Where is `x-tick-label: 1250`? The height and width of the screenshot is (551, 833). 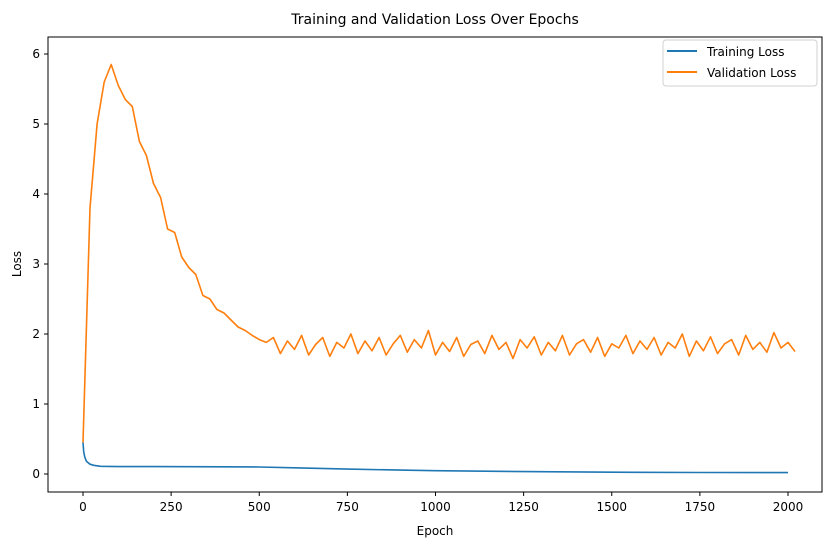
x-tick-label: 1250 is located at coordinates (523, 507).